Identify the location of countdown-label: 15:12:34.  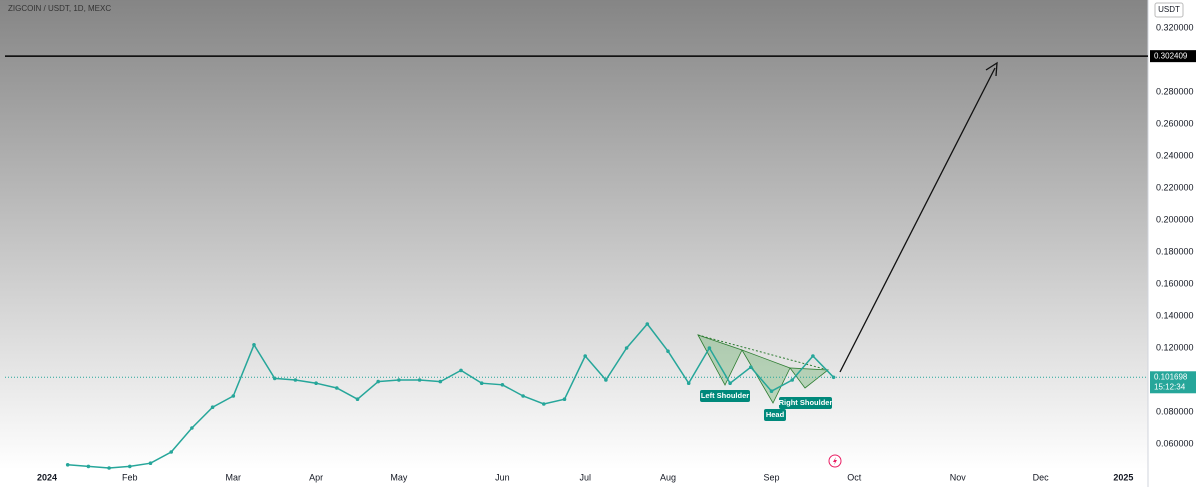
(1170, 386).